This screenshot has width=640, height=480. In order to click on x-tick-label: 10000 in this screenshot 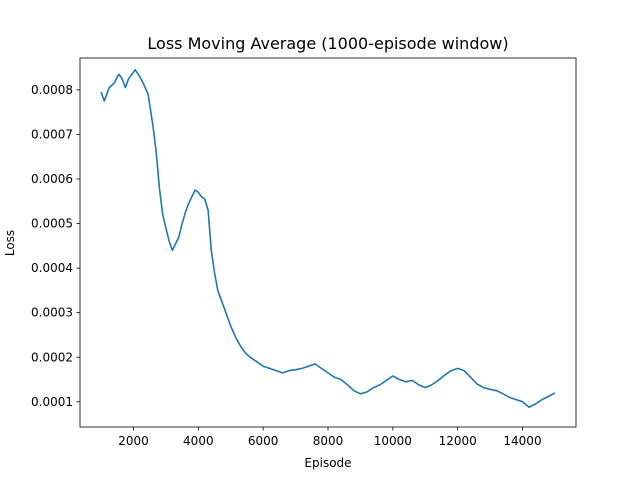, I will do `click(393, 441)`.